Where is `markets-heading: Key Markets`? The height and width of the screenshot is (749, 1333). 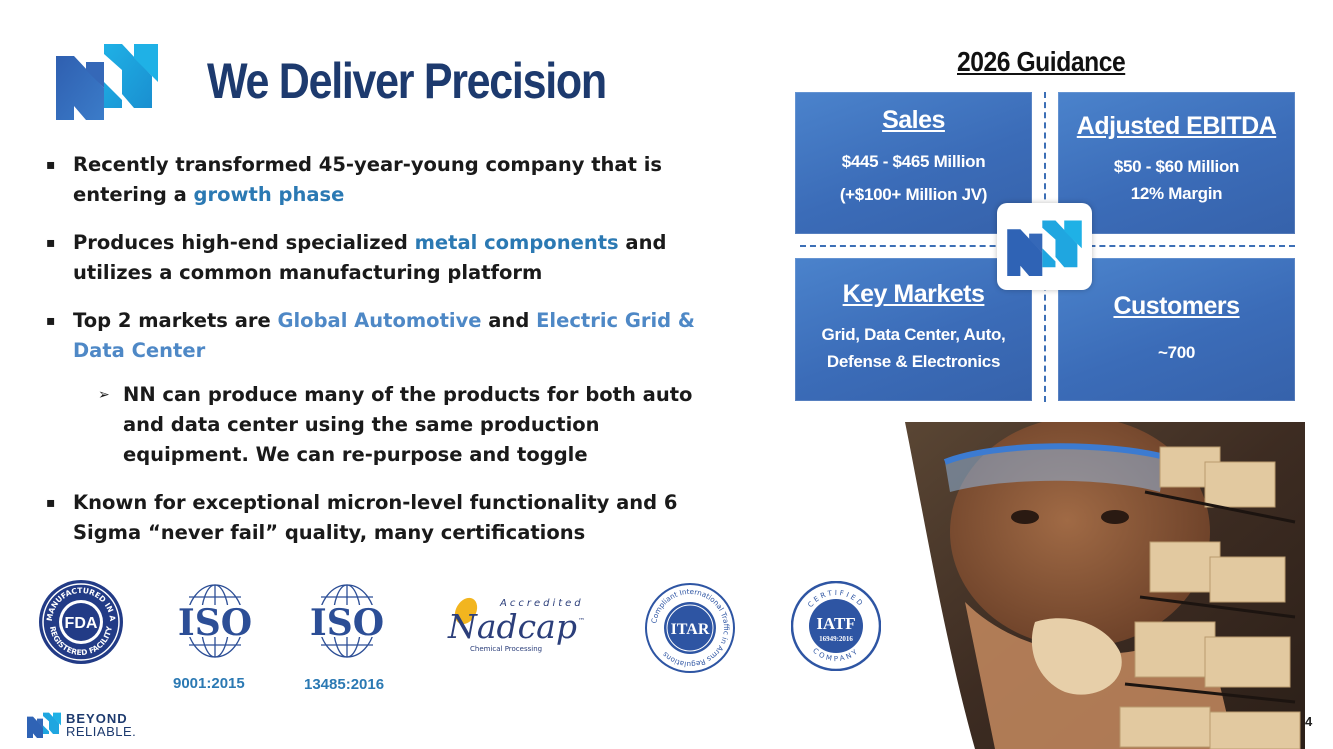 markets-heading: Key Markets is located at coordinates (913, 294).